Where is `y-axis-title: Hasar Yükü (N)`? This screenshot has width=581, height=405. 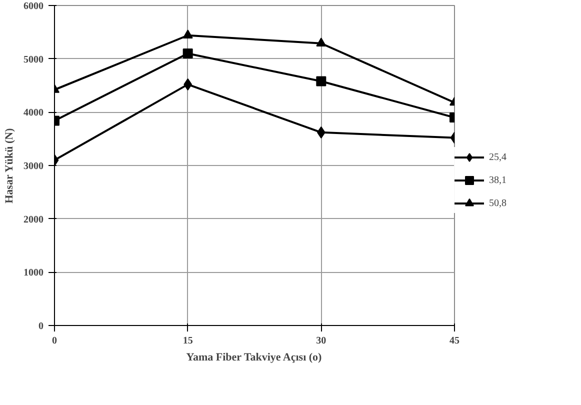
y-axis-title: Hasar Yükü (N) is located at coordinates (10, 166).